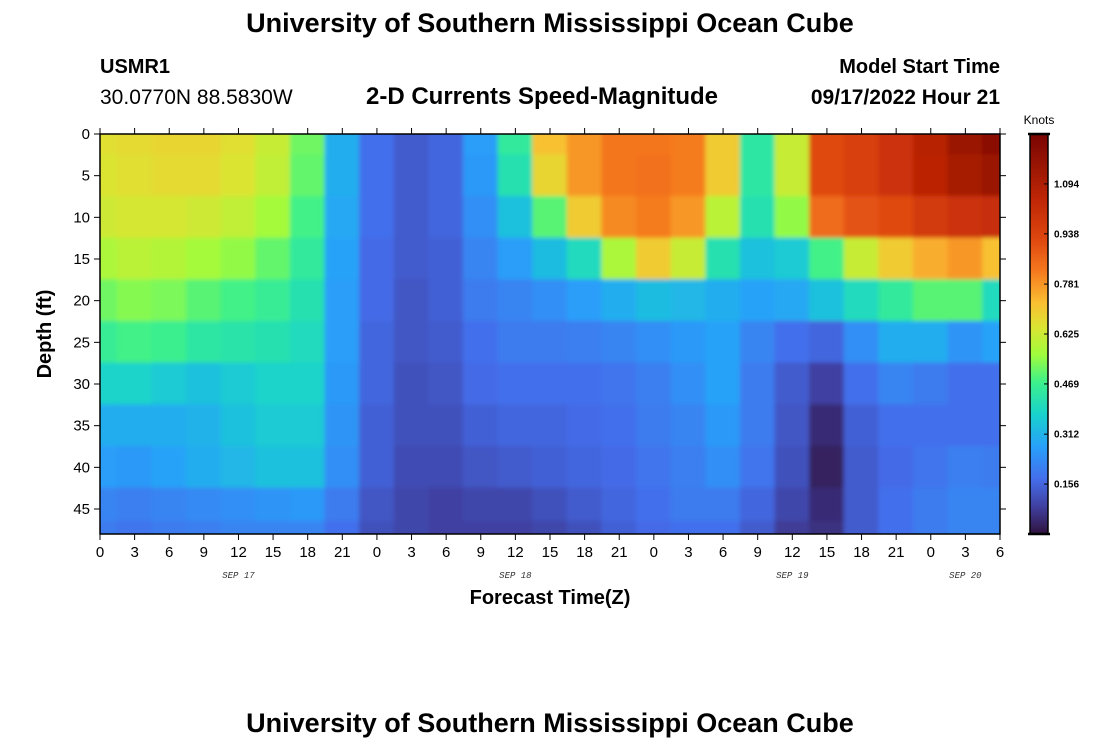  Describe the element at coordinates (1039, 120) in the screenshot. I see `colorbar-unit-label: Knots` at that location.